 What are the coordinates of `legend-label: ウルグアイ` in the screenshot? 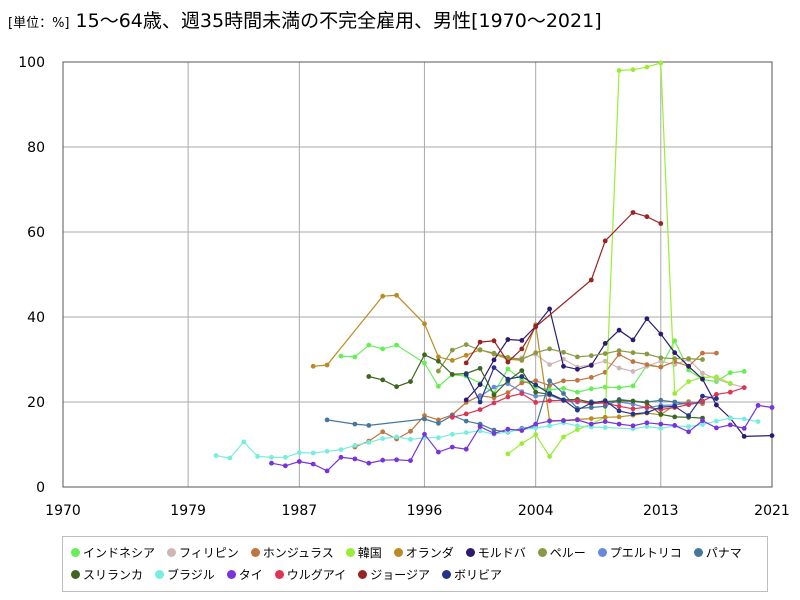 It's located at (316, 574).